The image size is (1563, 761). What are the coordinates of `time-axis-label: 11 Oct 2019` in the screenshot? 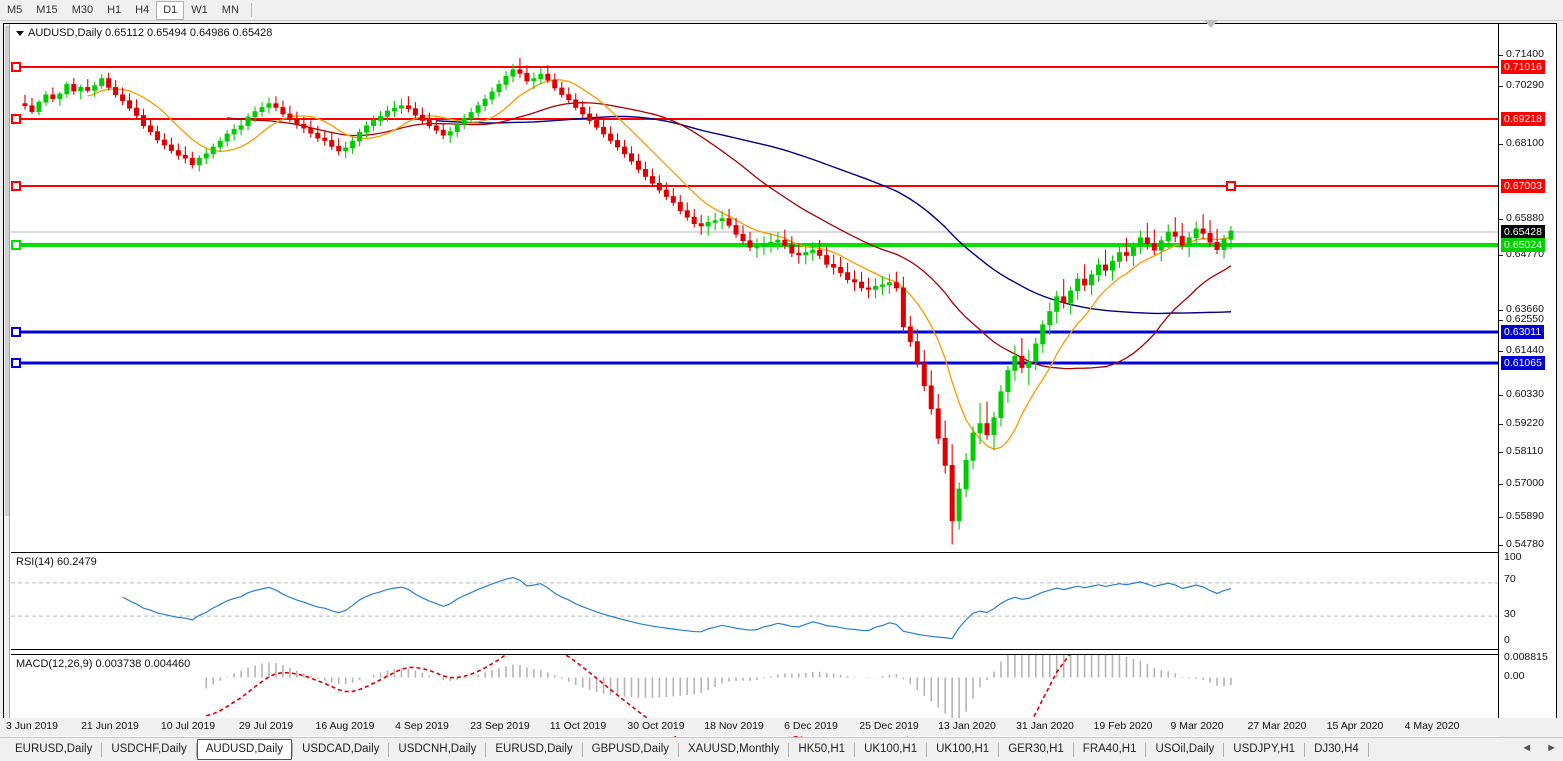 It's located at (578, 726).